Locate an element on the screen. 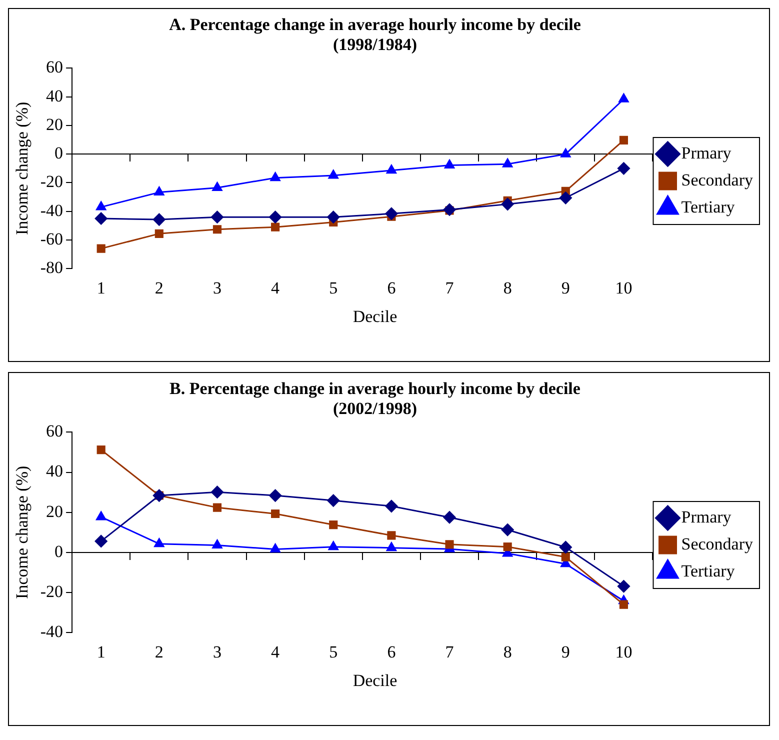 The height and width of the screenshot is (740, 779). y-tick-label: -80 is located at coordinates (52, 268).